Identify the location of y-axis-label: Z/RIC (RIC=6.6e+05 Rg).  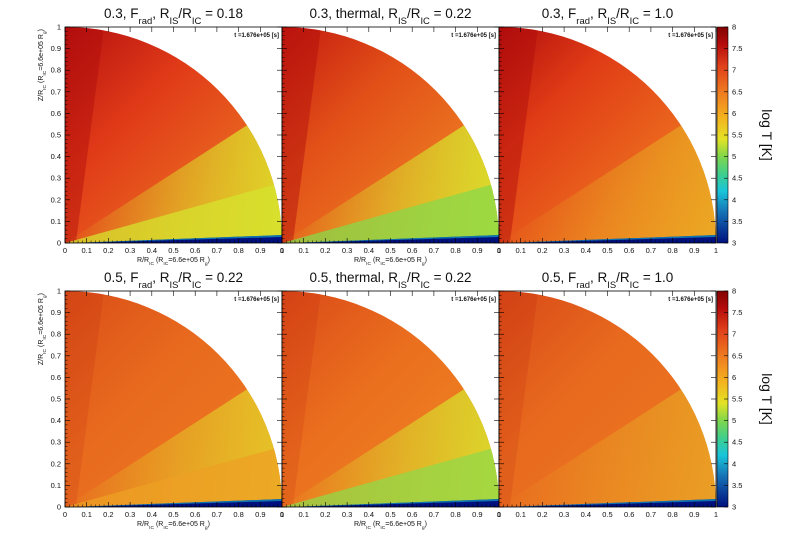
(43, 65).